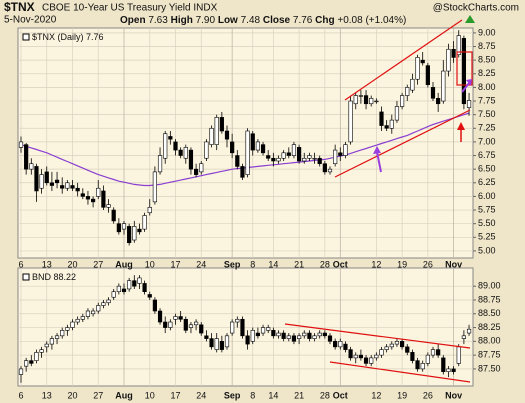 This screenshot has height=403, width=525. I want to click on x-tick-label: 17, so click(175, 395).